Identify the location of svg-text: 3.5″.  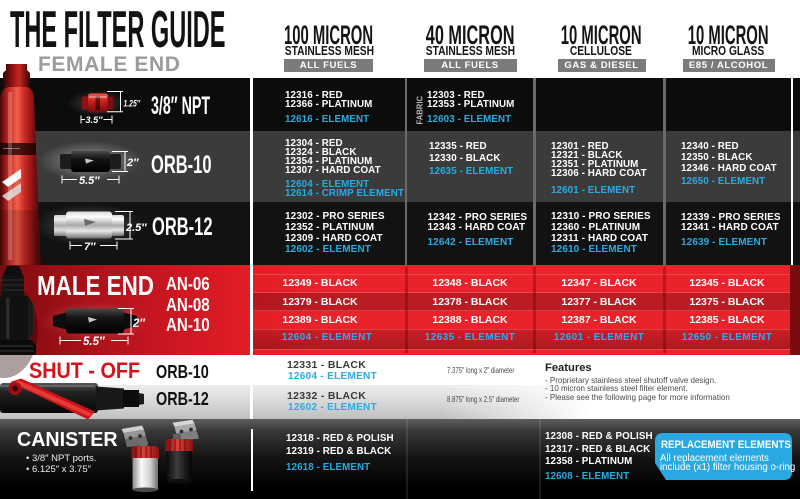
(94, 120).